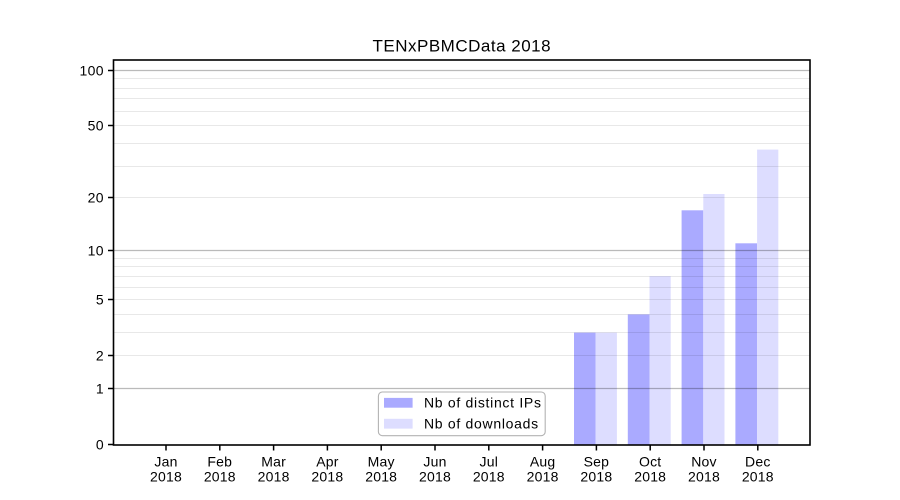 This screenshot has height=500, width=900. Describe the element at coordinates (100, 445) in the screenshot. I see `svg-text: 0` at that location.